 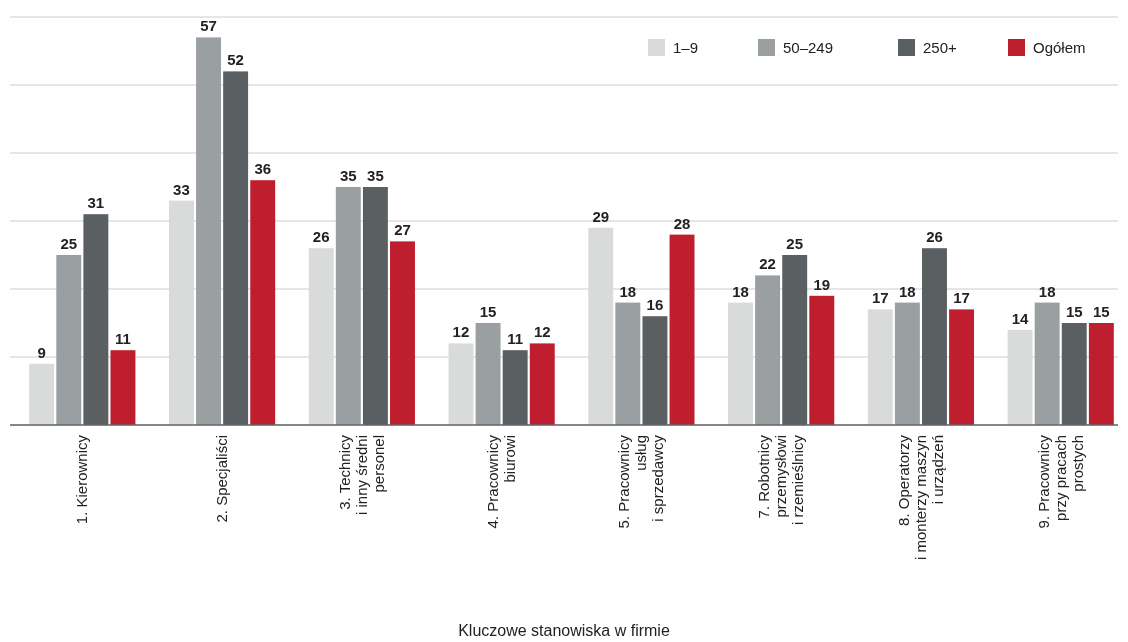 I want to click on x-tick-label: 1. Kierownicy, so click(x=82, y=479).